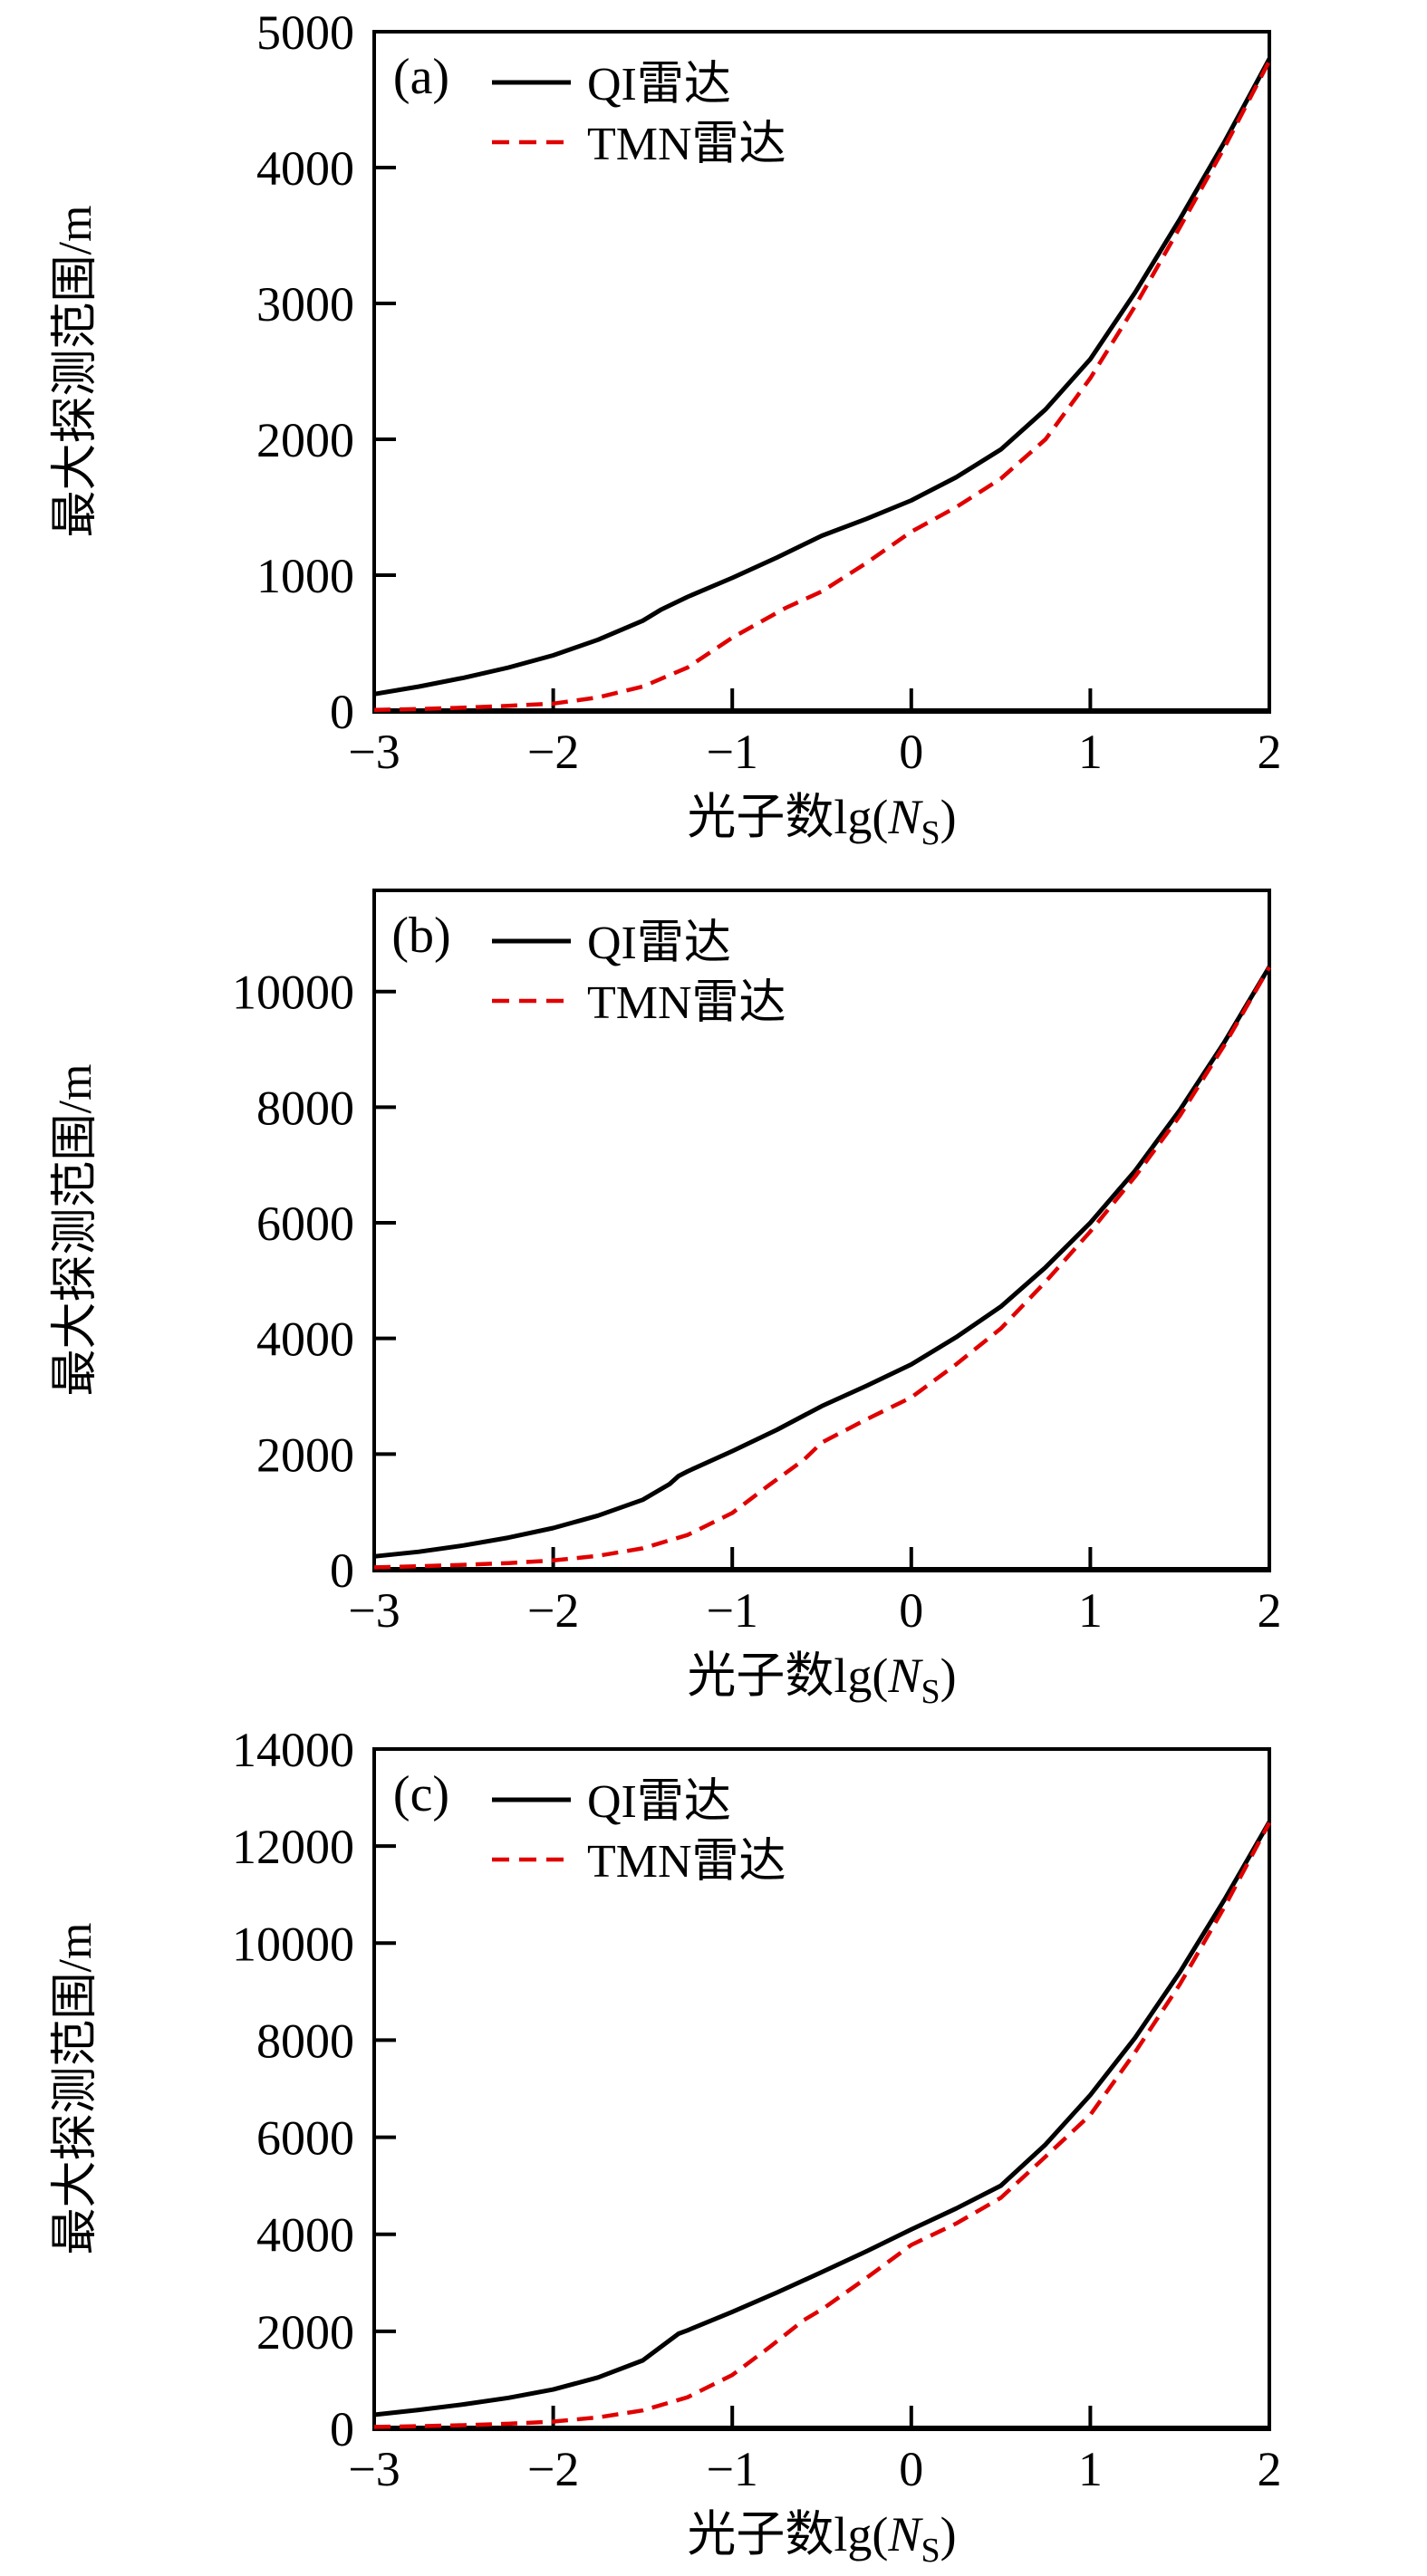 This screenshot has height=2576, width=1427. I want to click on y-tick-label: 14000, so click(293, 1750).